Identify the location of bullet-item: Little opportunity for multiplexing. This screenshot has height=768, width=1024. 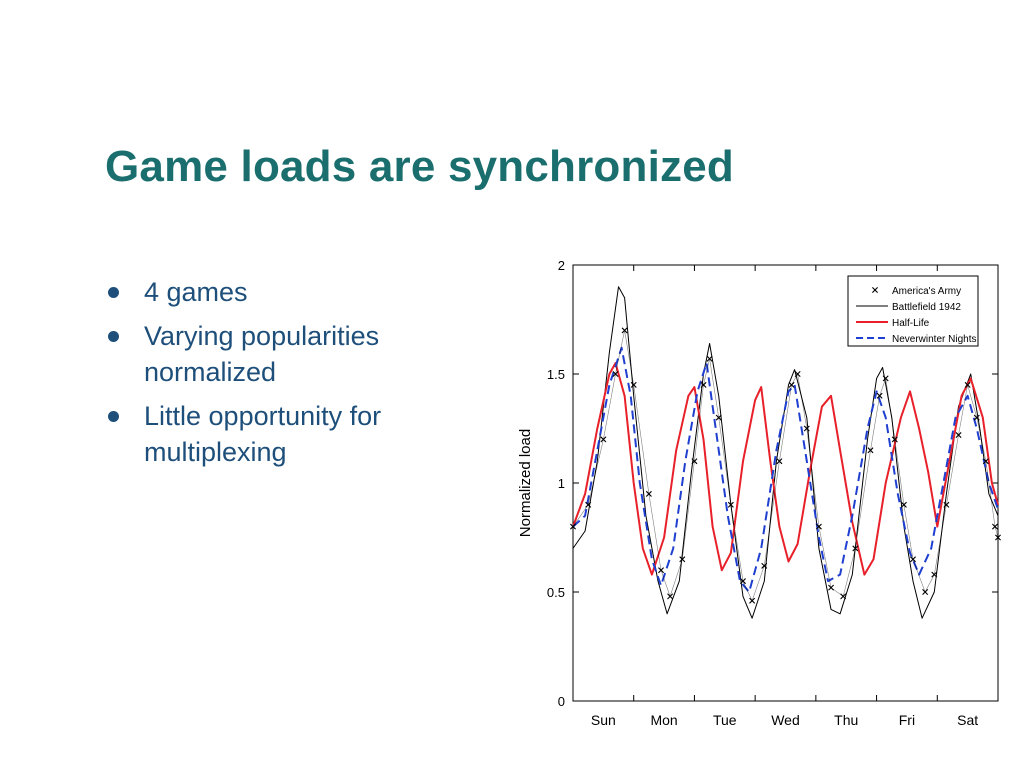
(298, 434).